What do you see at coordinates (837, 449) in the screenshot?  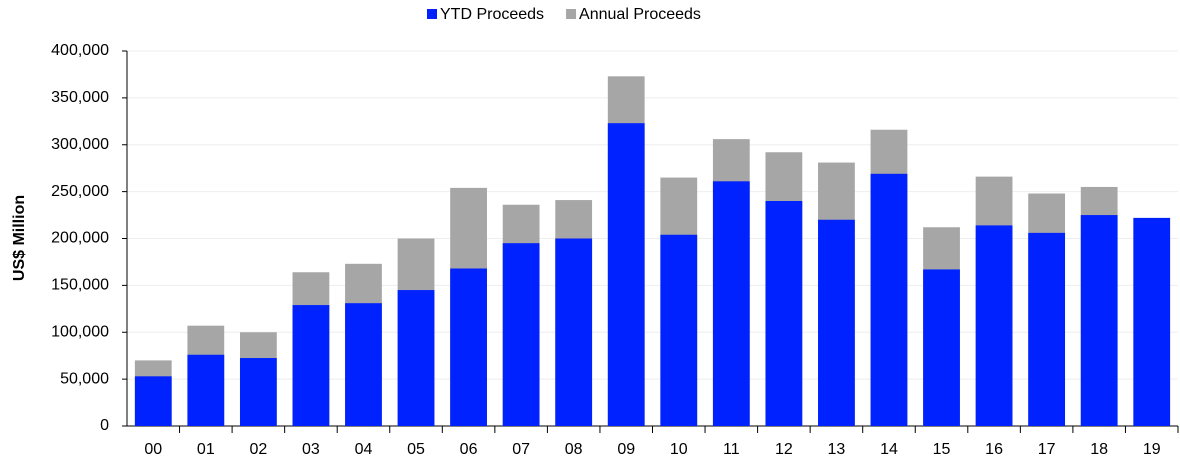 I see `x-tick-label: 13` at bounding box center [837, 449].